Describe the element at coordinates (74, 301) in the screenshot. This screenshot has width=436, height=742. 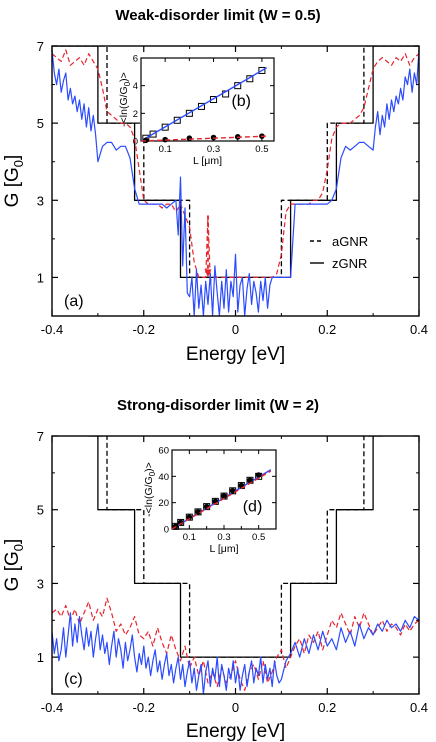
I see `panel-a-label: (a)` at that location.